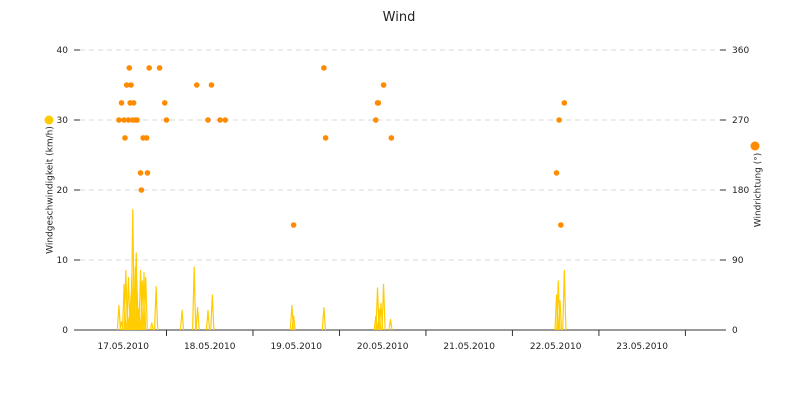  What do you see at coordinates (49, 120) in the screenshot?
I see `speed-legend-marker` at bounding box center [49, 120].